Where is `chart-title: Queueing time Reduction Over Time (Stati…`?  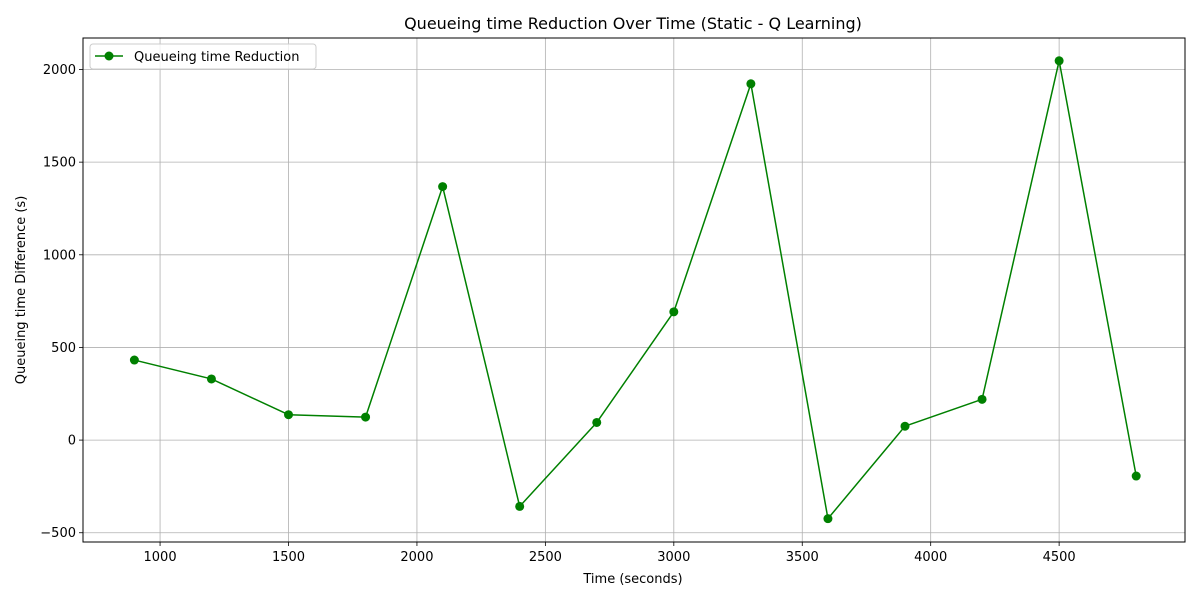
chart-title: Queueing time Reduction Over Time (Stati… is located at coordinates (633, 23).